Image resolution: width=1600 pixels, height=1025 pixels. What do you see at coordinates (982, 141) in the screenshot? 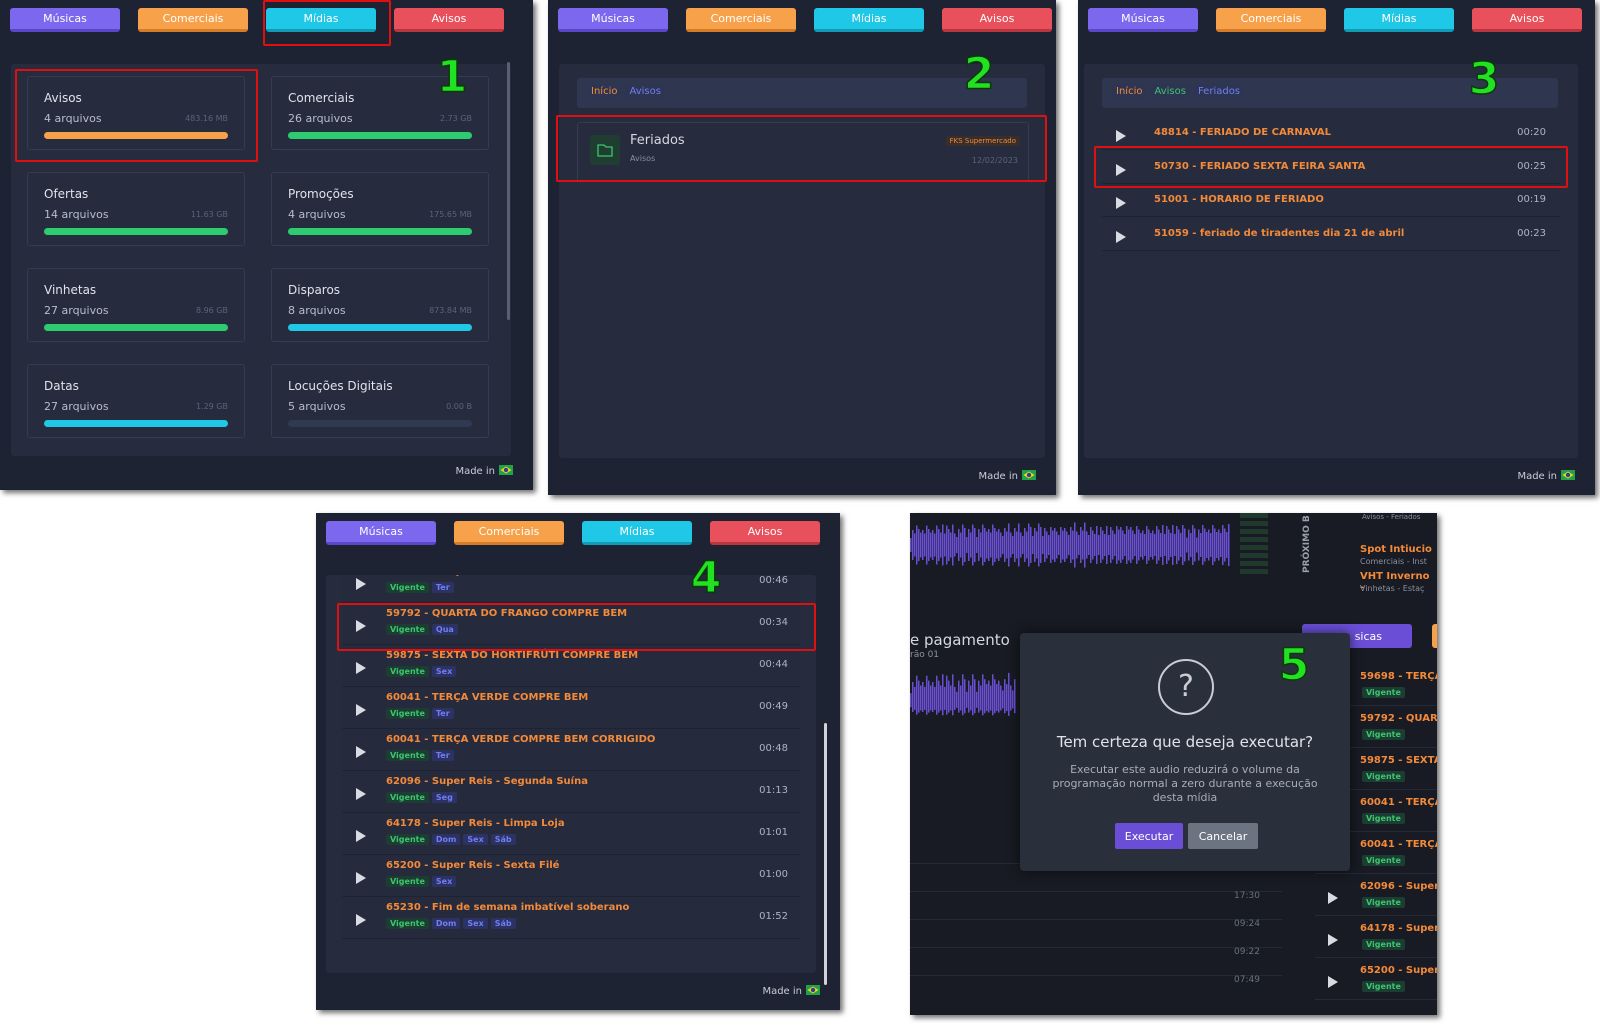
I see `folder-owner: FKS Supermercado` at bounding box center [982, 141].